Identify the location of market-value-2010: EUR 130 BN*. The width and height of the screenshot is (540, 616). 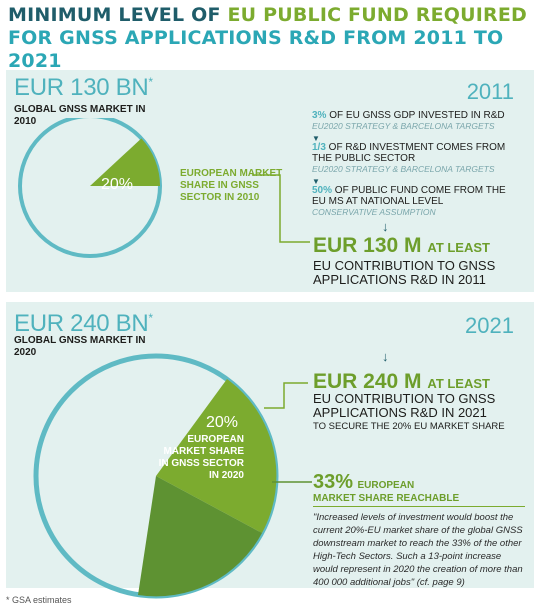
(83, 87).